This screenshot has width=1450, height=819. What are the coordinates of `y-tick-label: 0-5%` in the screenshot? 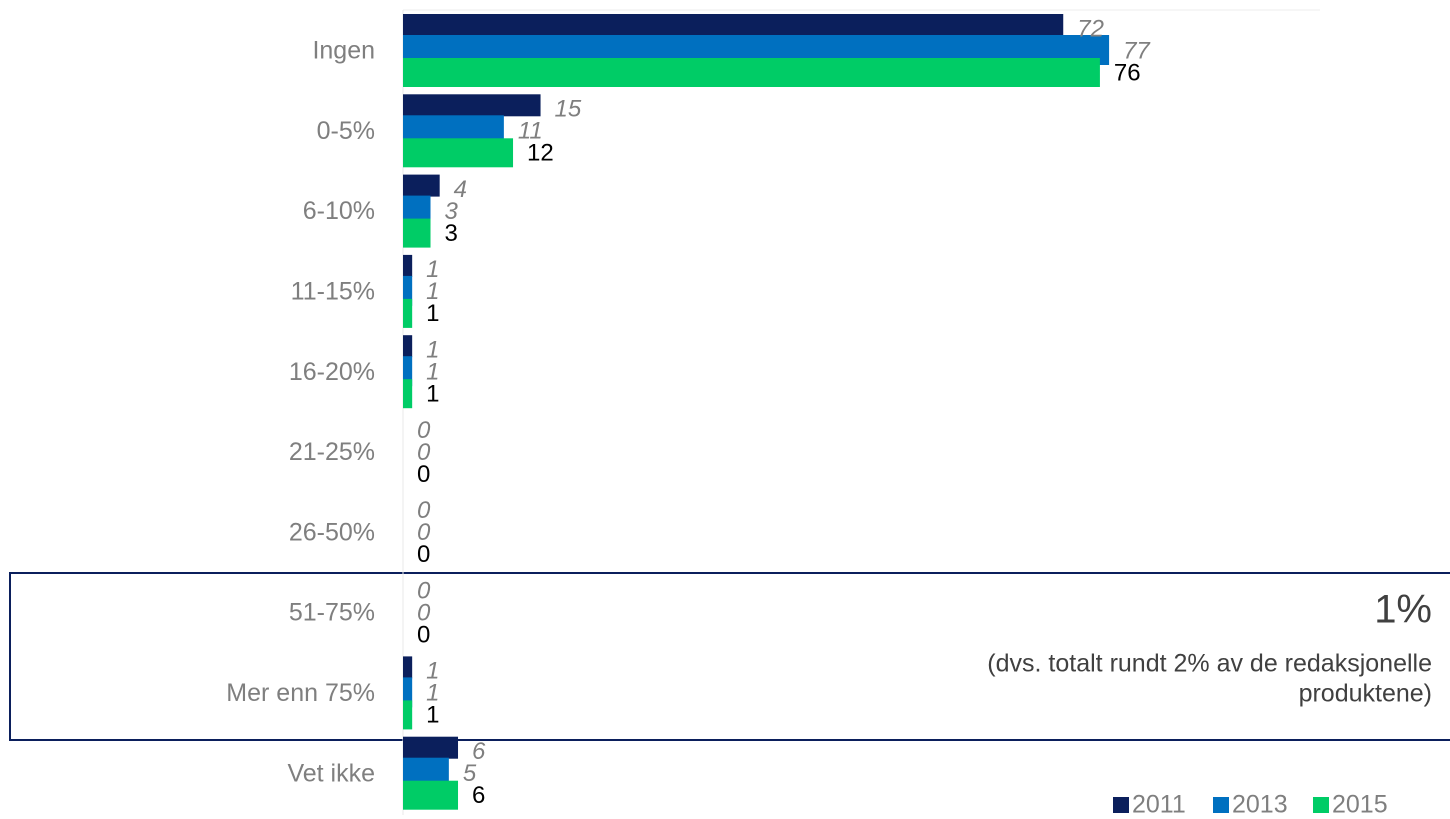 It's located at (346, 131).